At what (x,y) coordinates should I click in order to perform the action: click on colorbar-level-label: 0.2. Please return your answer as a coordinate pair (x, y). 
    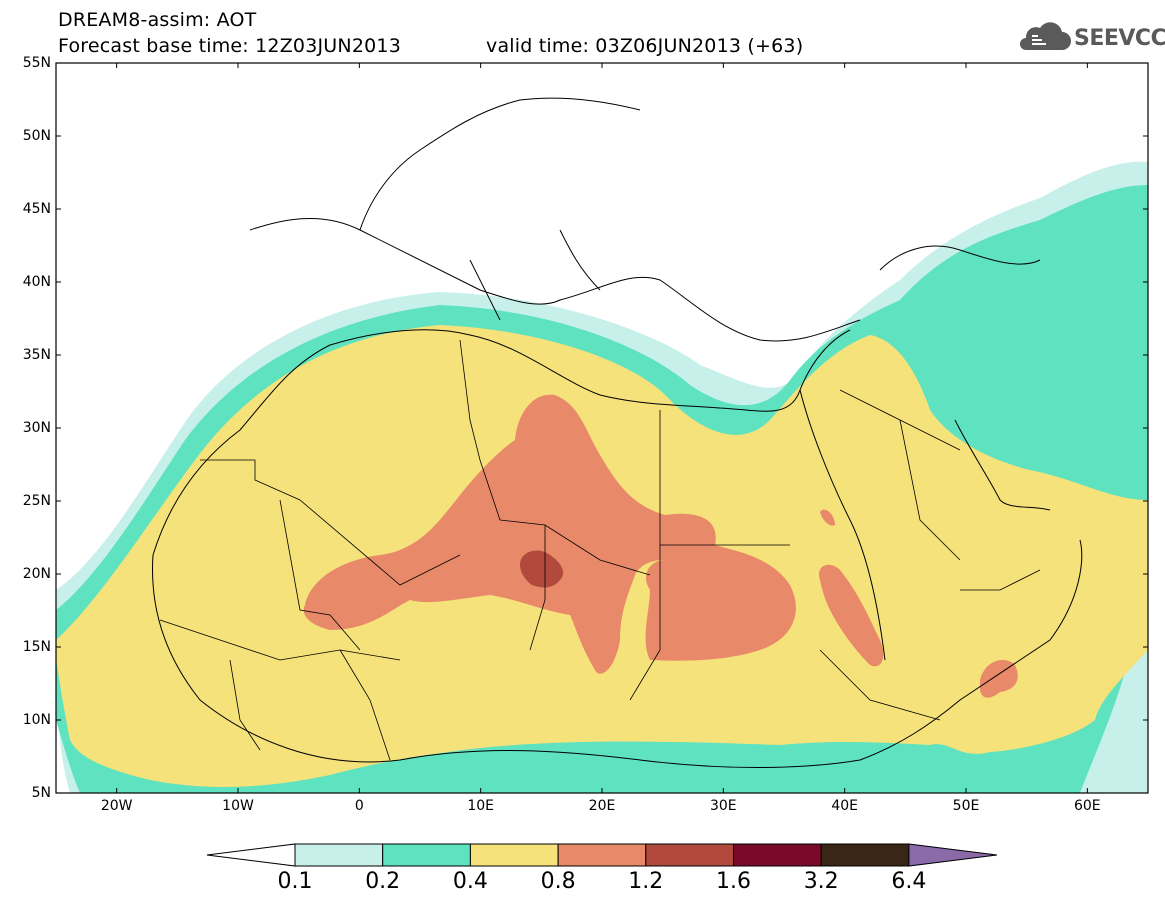
    Looking at the image, I should click on (383, 881).